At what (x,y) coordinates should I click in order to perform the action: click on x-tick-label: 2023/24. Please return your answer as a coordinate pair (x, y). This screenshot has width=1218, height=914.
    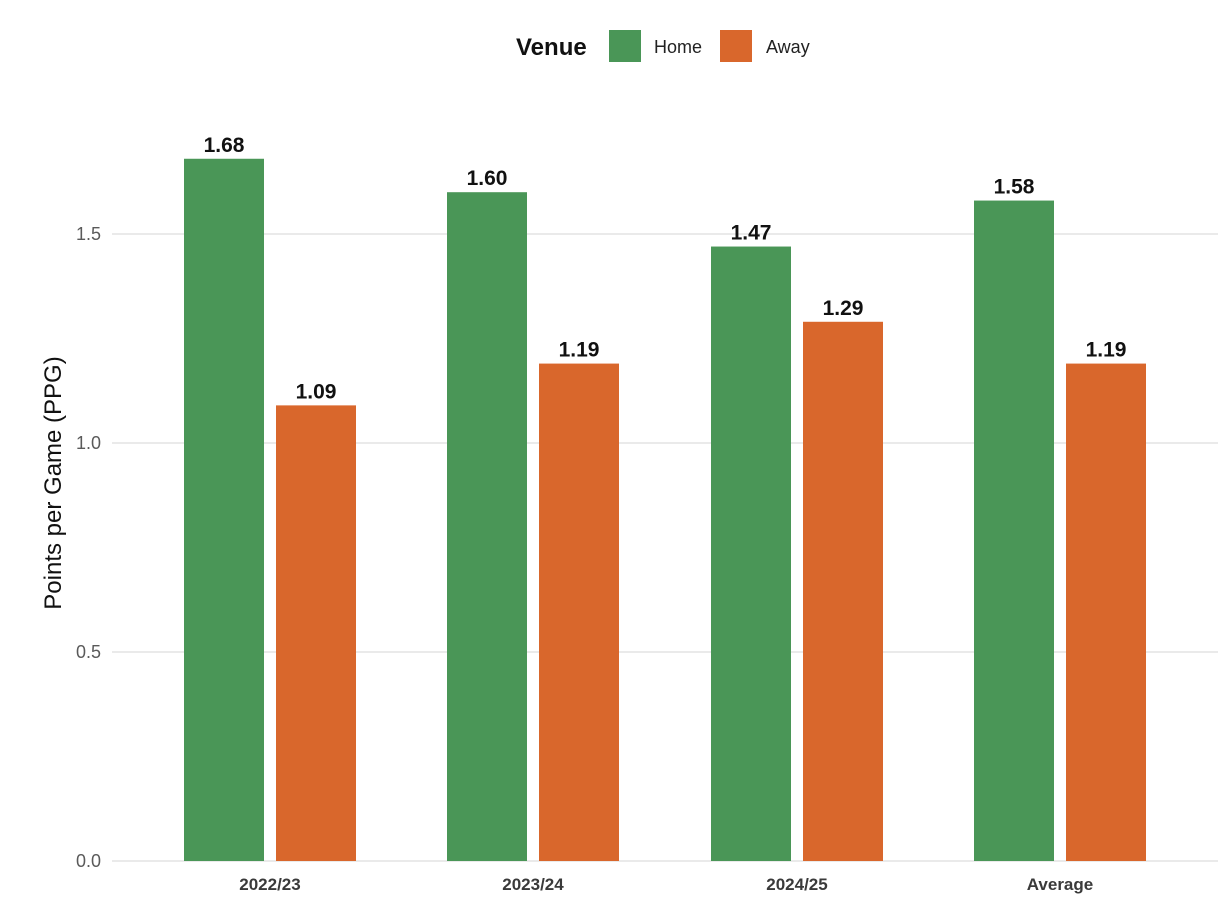
    Looking at the image, I should click on (533, 884).